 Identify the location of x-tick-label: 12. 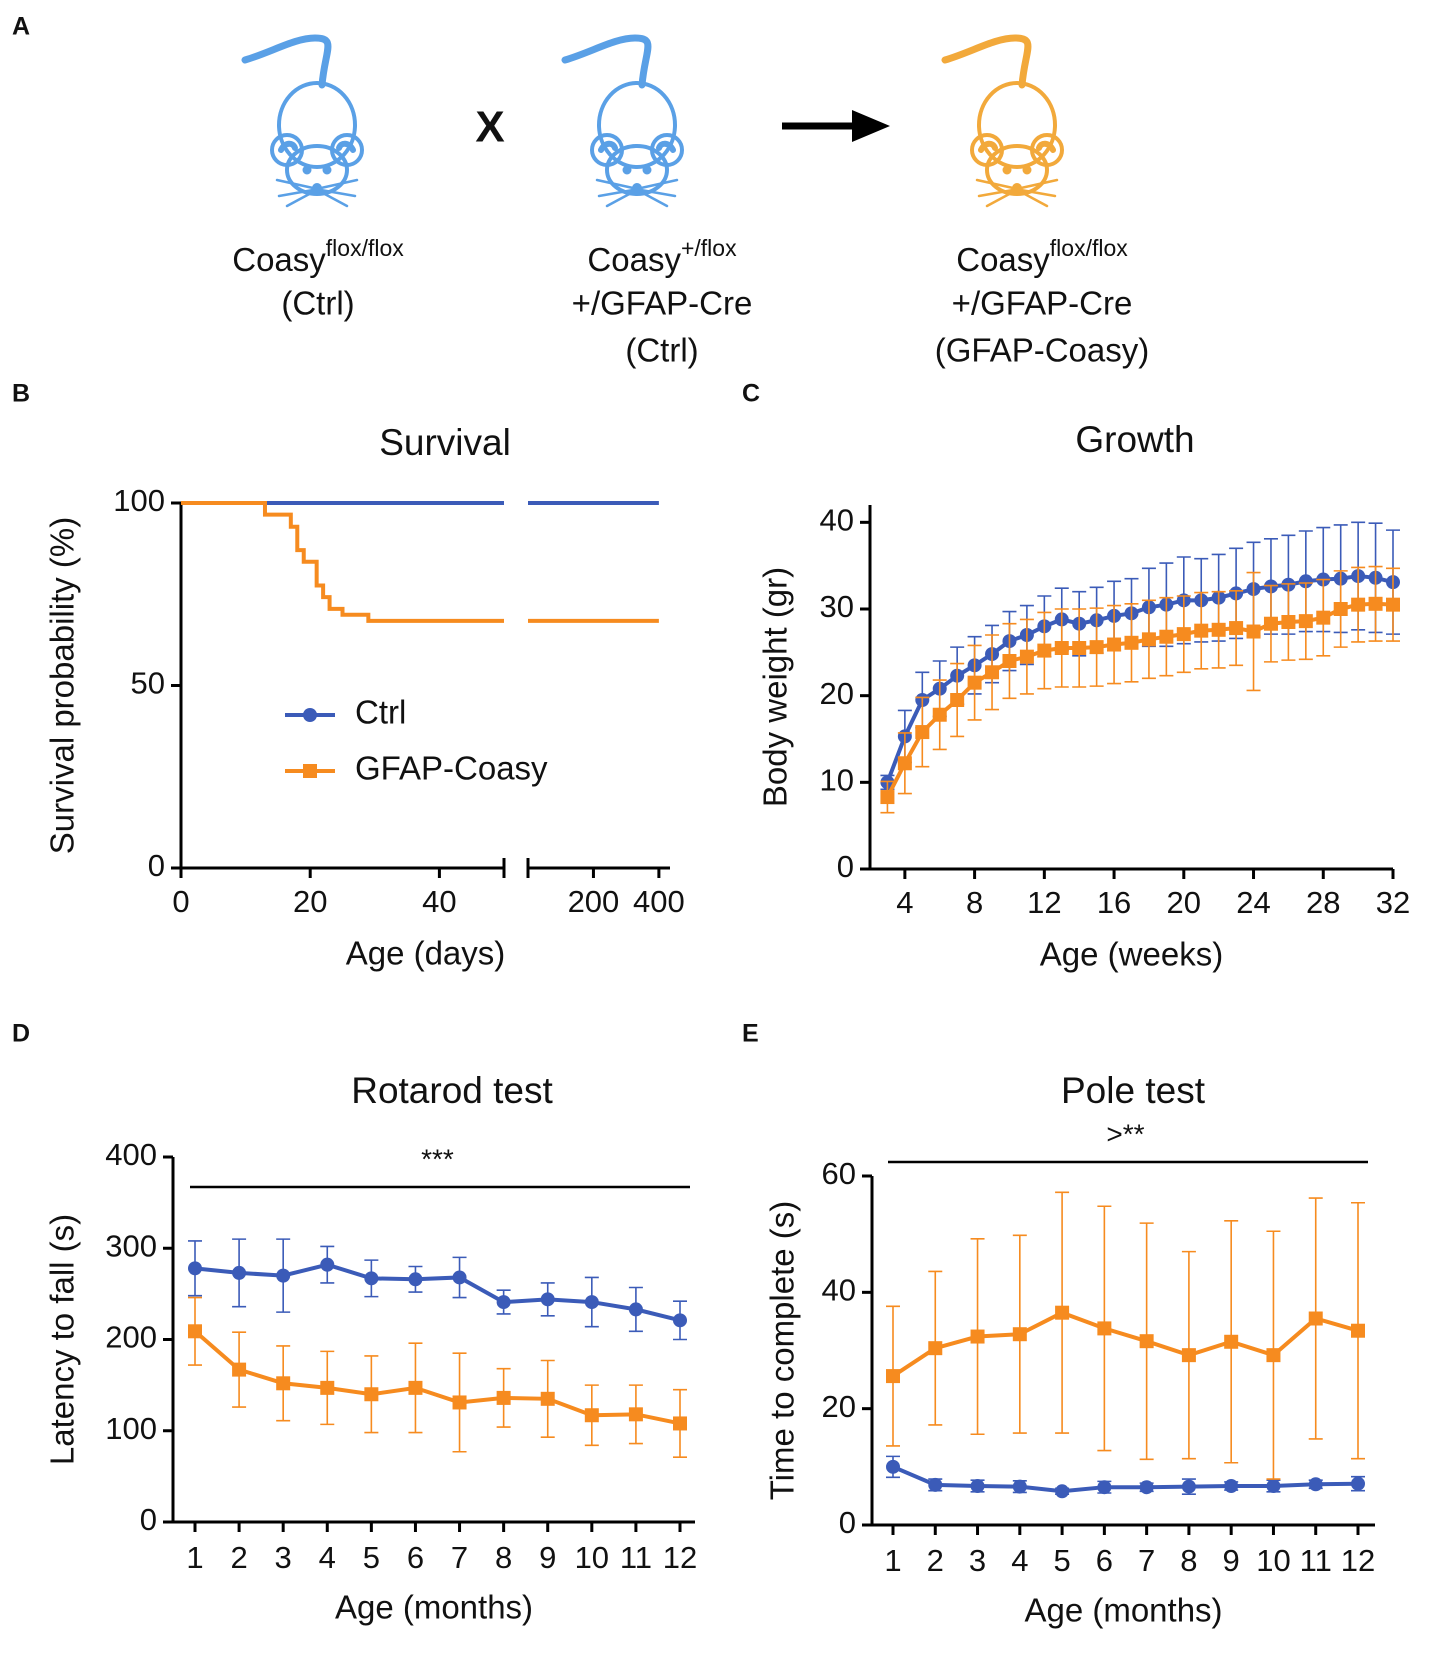
(1358, 1560).